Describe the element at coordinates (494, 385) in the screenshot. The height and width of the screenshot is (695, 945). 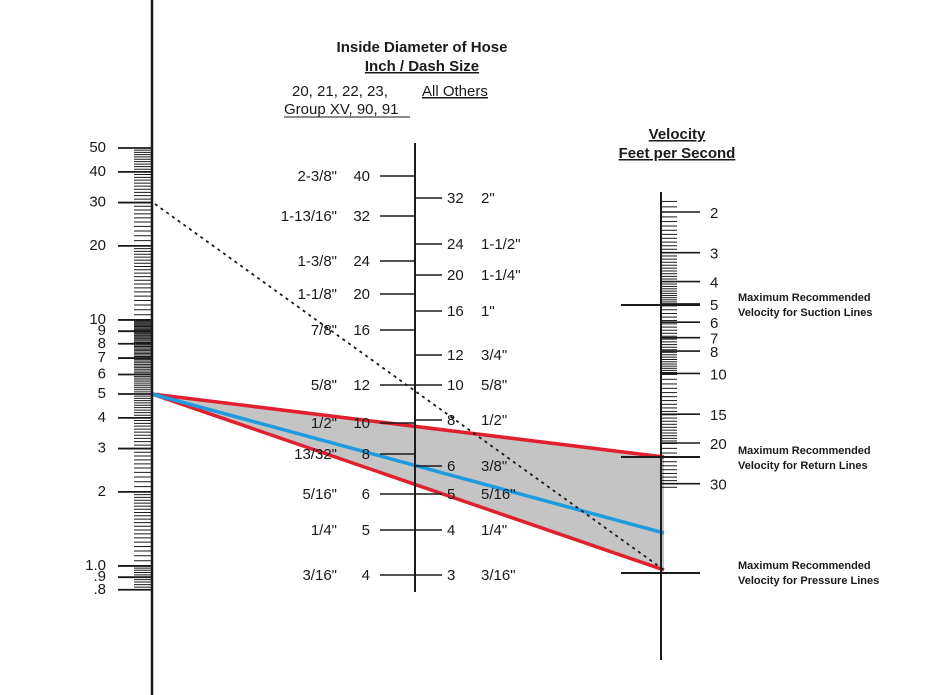
I see `hose-right-inch-label: 5/8"` at that location.